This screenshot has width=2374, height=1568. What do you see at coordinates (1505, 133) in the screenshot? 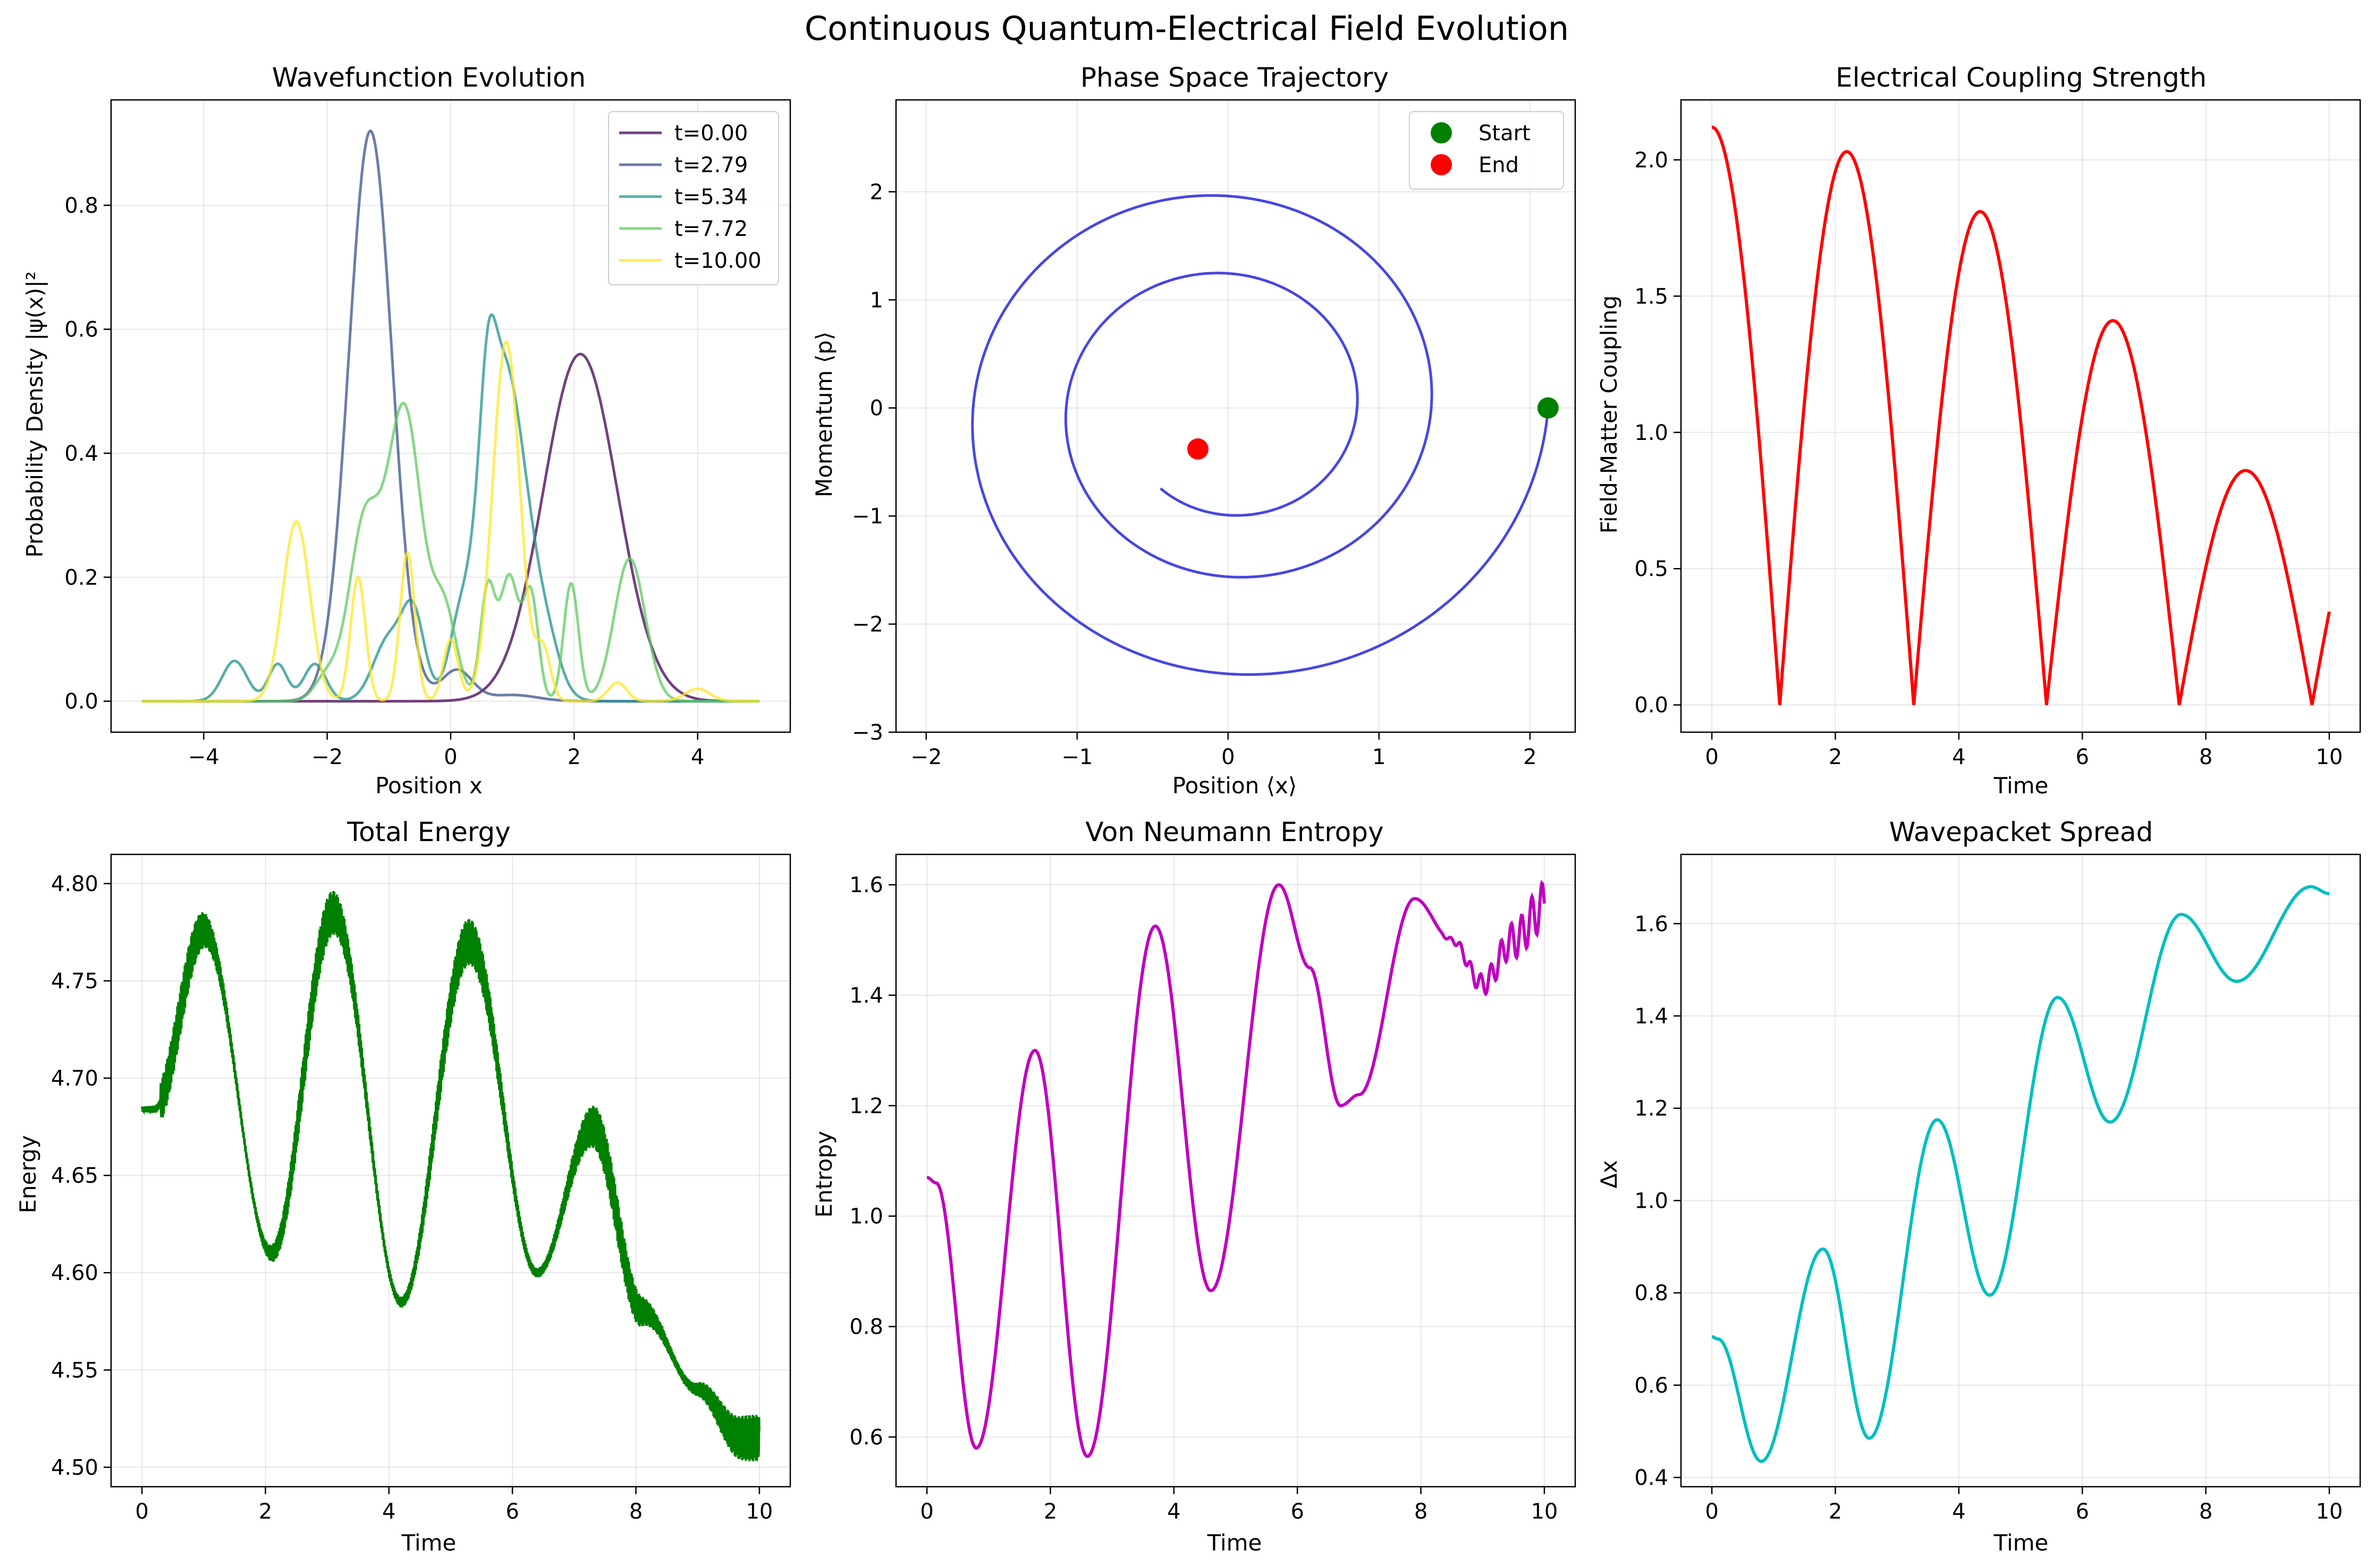
I see `legend-label: Start` at bounding box center [1505, 133].